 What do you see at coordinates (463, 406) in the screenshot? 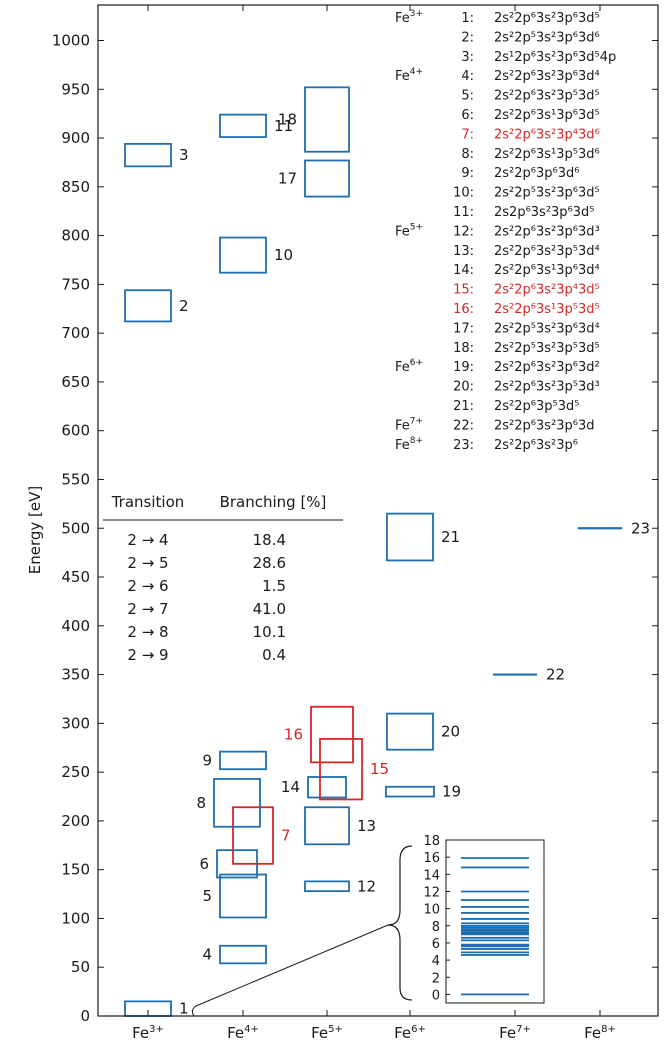
I see `config-number: 21:` at bounding box center [463, 406].